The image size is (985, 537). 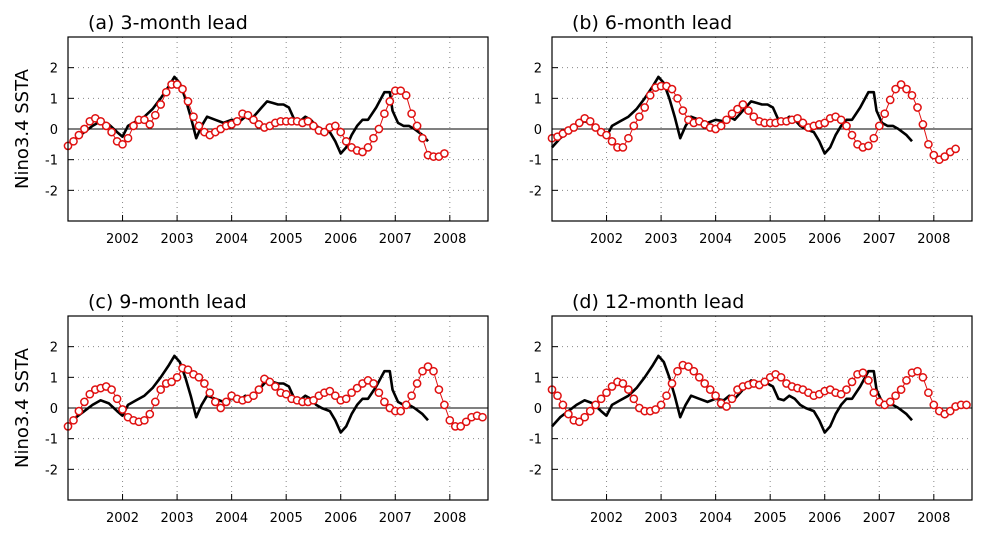 What do you see at coordinates (538, 409) in the screenshot?
I see `panel-d-ytick-label-2: 0` at bounding box center [538, 409].